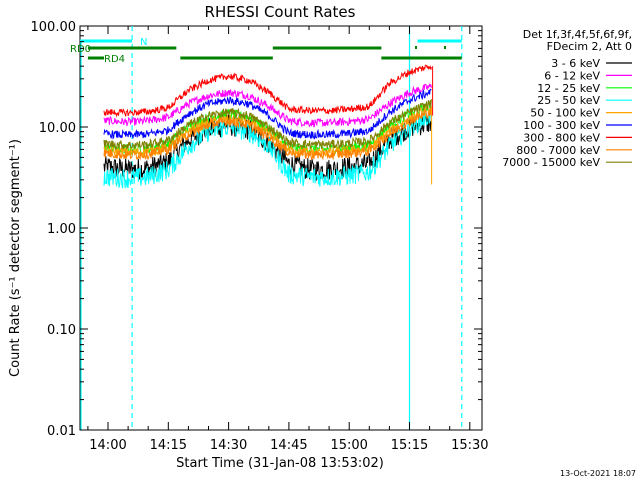 Image resolution: width=640 pixels, height=480 pixels. Describe the element at coordinates (228, 445) in the screenshot. I see `x-tick-label: 14:30` at that location.